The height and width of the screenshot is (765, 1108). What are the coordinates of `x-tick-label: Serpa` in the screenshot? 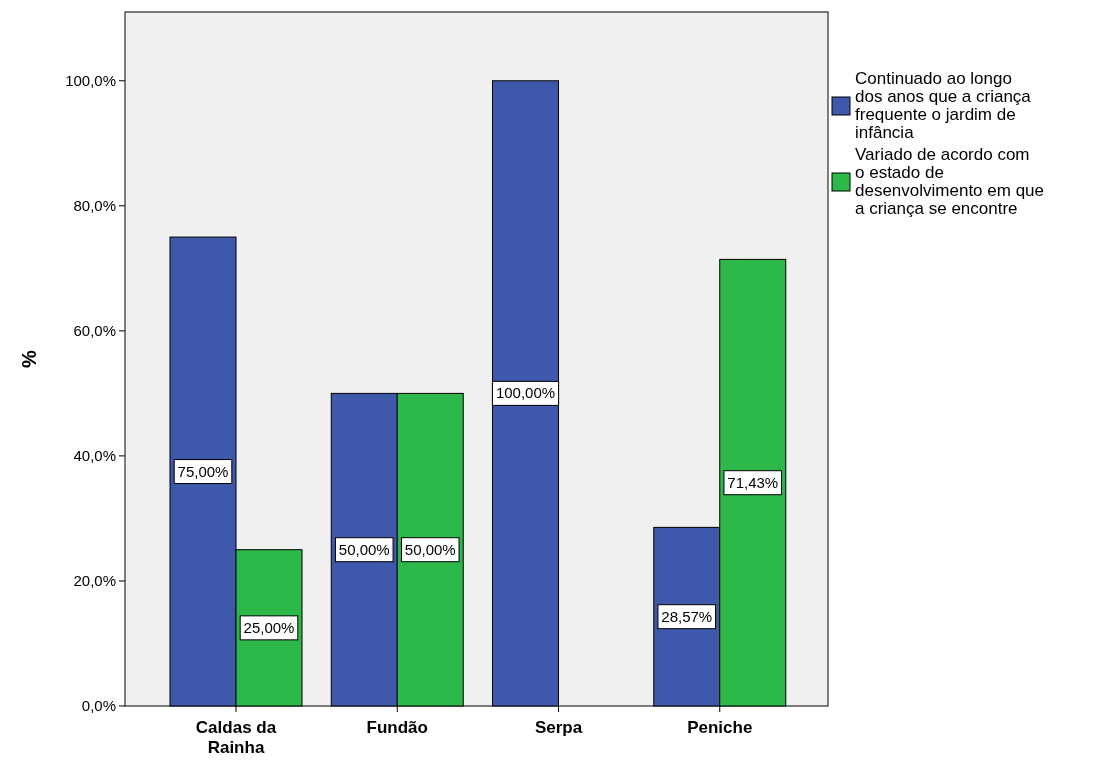 It's located at (558, 727).